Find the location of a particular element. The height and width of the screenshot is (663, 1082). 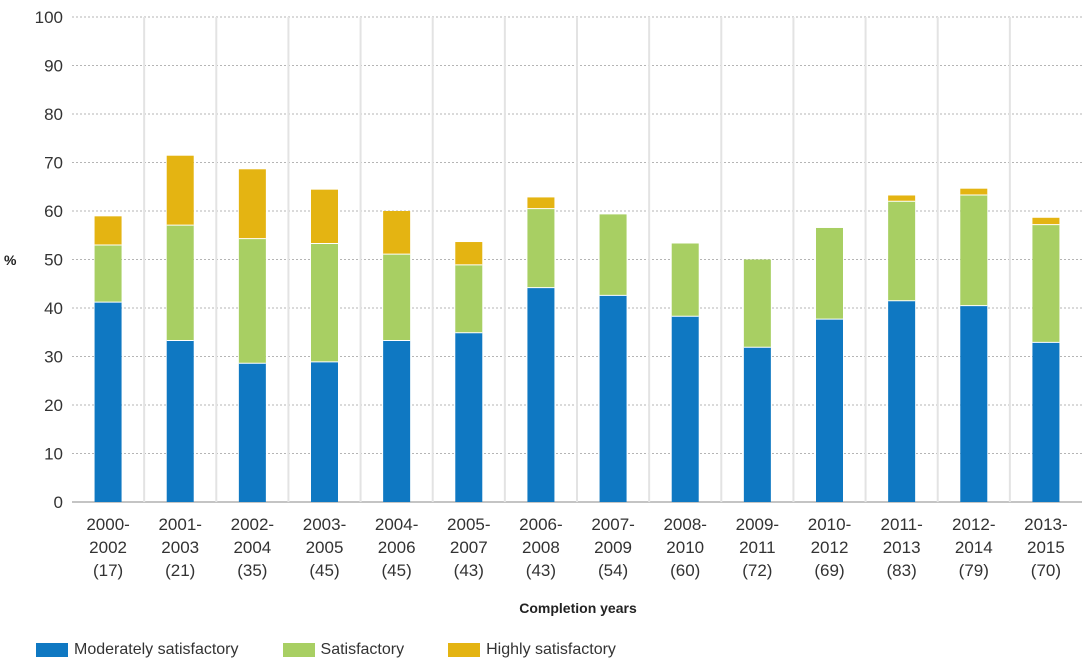

y-tick-label: 70 is located at coordinates (53, 163).